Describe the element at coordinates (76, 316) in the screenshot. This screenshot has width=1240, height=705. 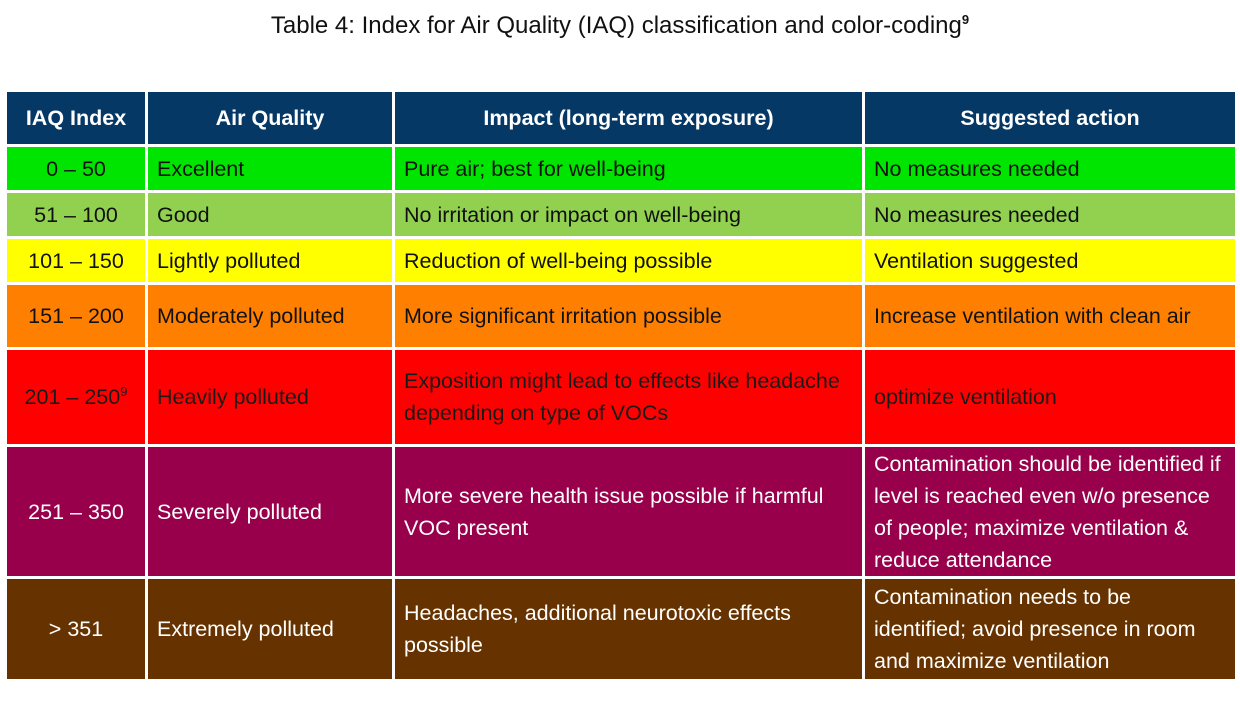
I see `cell-iaq-index: 151 – 200` at that location.